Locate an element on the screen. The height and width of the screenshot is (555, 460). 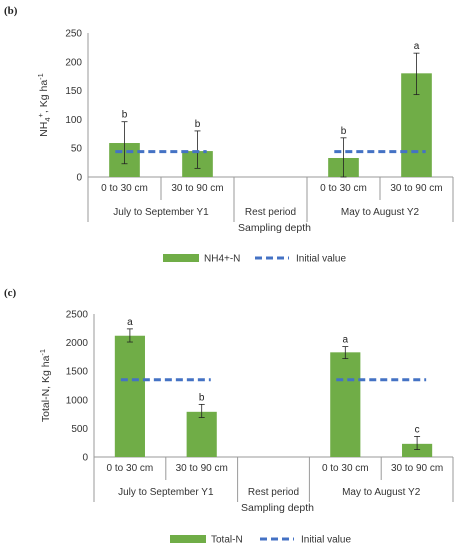
y-tick-label: 250 is located at coordinates (73, 34).